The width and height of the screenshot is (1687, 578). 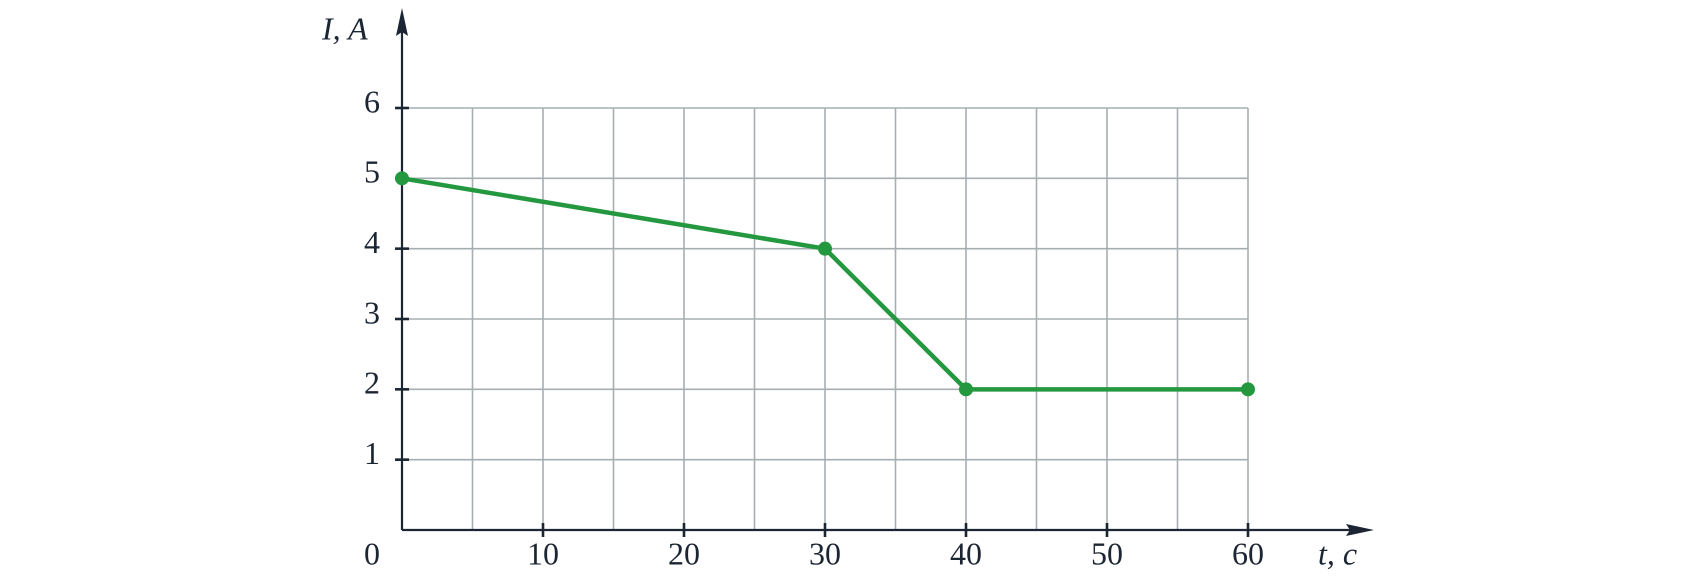 I want to click on y-tick-label: 4, so click(x=372, y=242).